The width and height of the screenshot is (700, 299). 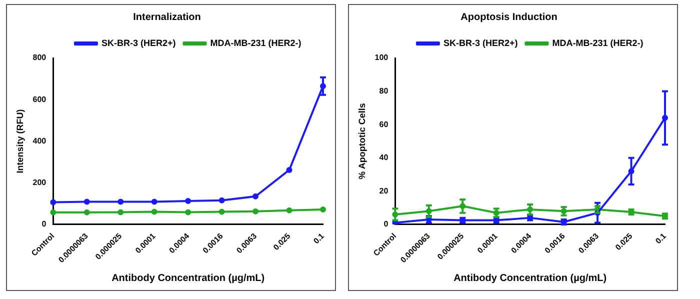 What do you see at coordinates (384, 124) in the screenshot?
I see `y-tick-label: 60` at bounding box center [384, 124].